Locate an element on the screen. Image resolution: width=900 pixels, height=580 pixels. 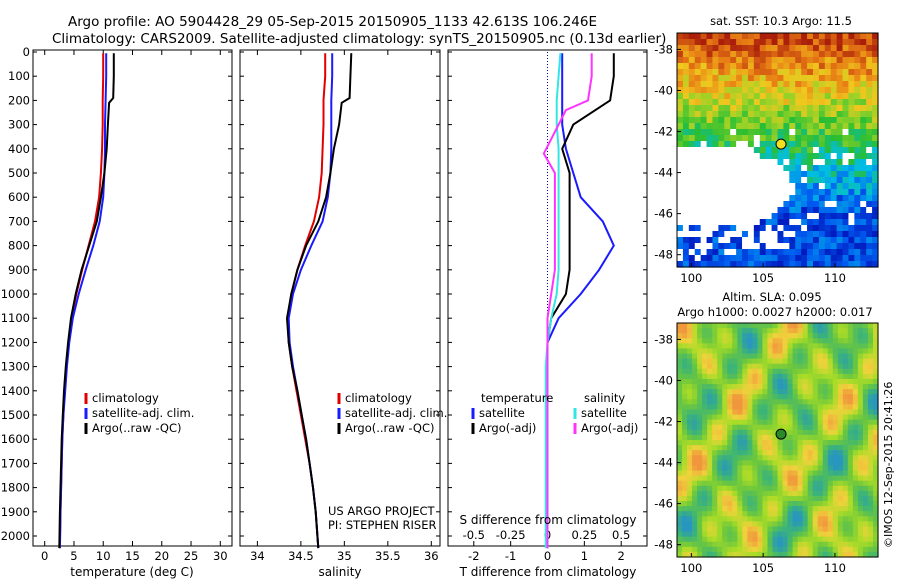
legend-label: satellite-adj. clim. is located at coordinates (396, 413).